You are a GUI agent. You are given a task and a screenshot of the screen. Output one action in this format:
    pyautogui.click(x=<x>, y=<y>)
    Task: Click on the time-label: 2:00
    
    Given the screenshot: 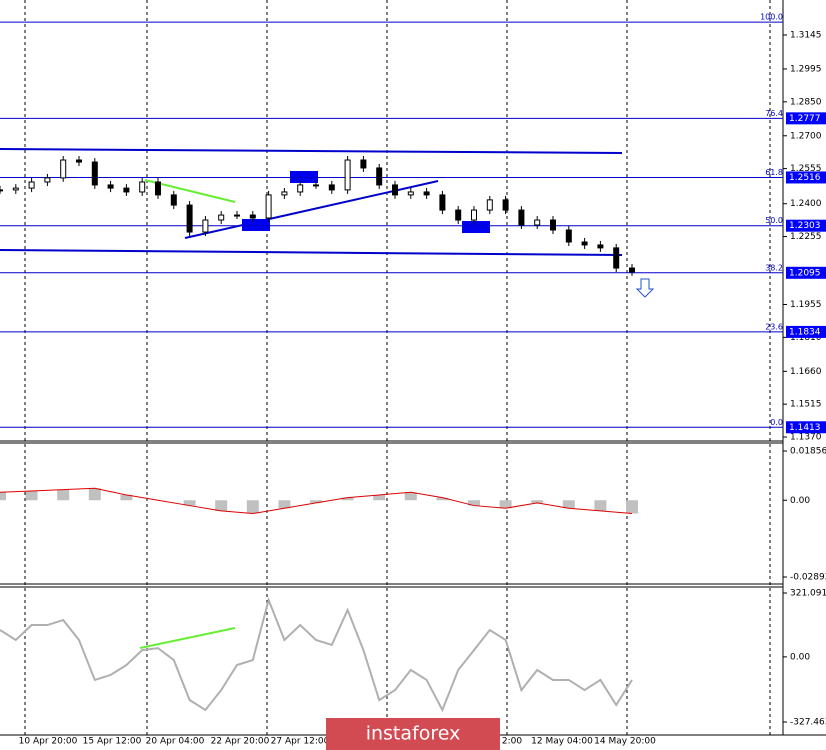 What is the action you would take?
    pyautogui.click(x=512, y=742)
    